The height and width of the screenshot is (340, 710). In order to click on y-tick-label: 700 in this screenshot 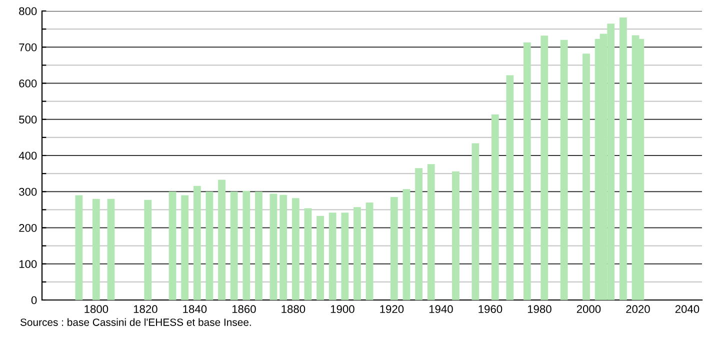, I will do `click(28, 47)`.